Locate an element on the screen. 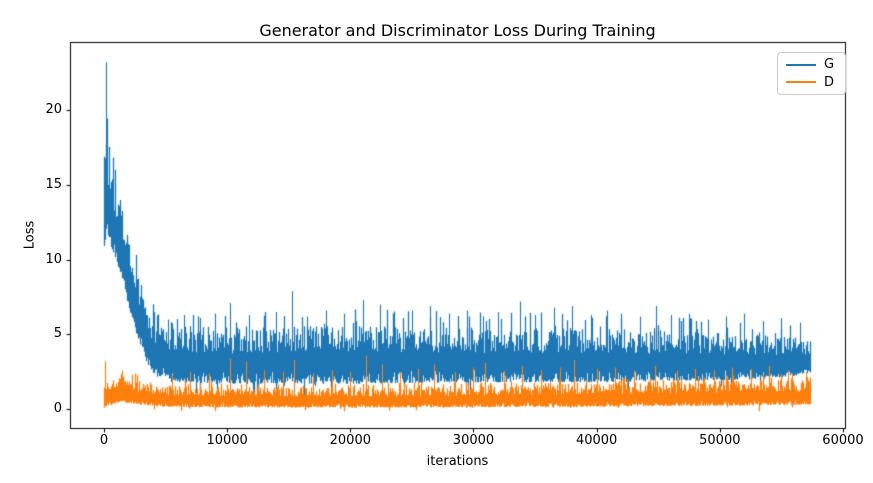 Image resolution: width=873 pixels, height=483 pixels. x-tick-label: 30000 is located at coordinates (473, 440).